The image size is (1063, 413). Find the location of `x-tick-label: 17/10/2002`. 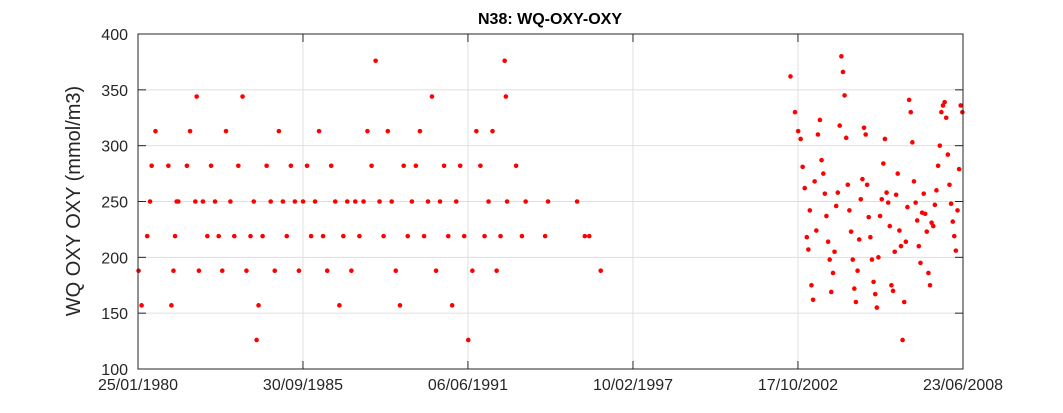

x-tick-label: 17/10/2002 is located at coordinates (798, 385).